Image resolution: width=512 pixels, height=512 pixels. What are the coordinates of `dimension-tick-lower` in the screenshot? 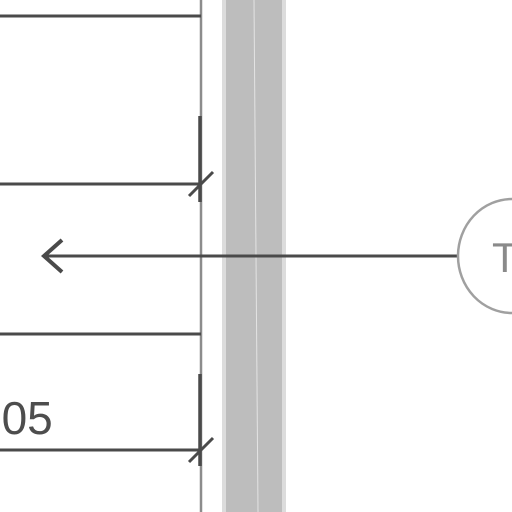 It's located at (201, 450).